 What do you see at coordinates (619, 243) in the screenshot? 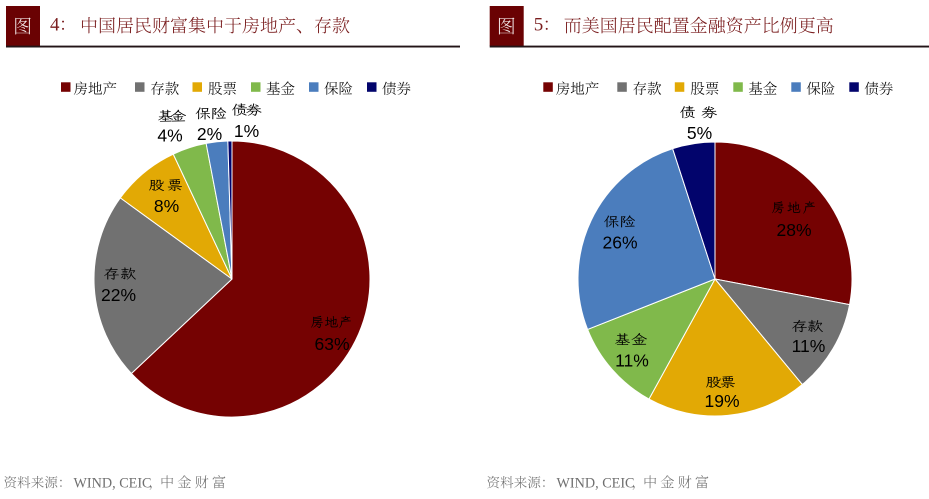
I see `svg-text: 26%` at bounding box center [619, 243].